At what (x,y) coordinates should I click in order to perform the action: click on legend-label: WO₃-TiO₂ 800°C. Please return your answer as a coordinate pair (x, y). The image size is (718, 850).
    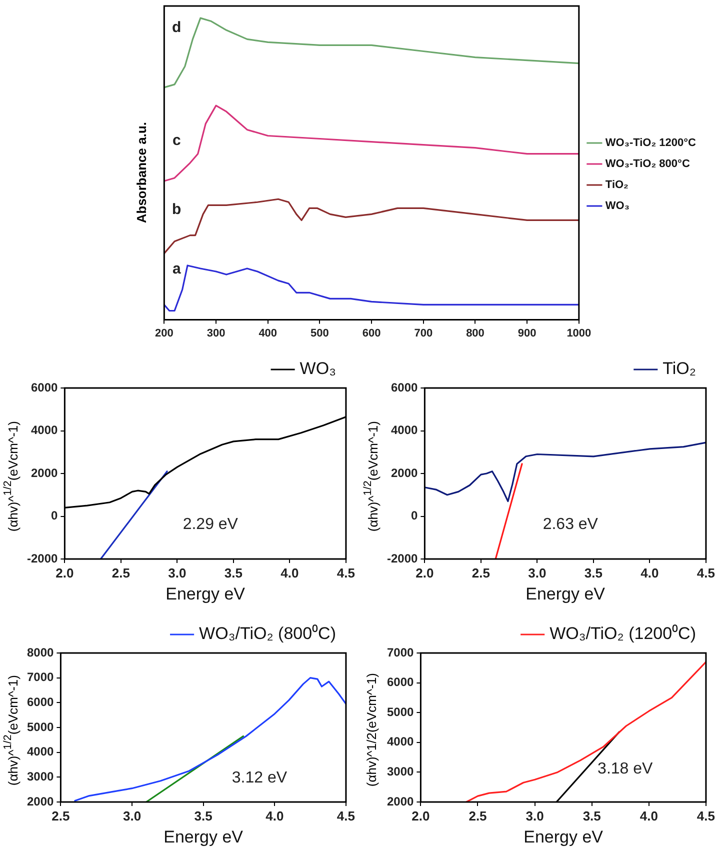
    Looking at the image, I should click on (647, 164).